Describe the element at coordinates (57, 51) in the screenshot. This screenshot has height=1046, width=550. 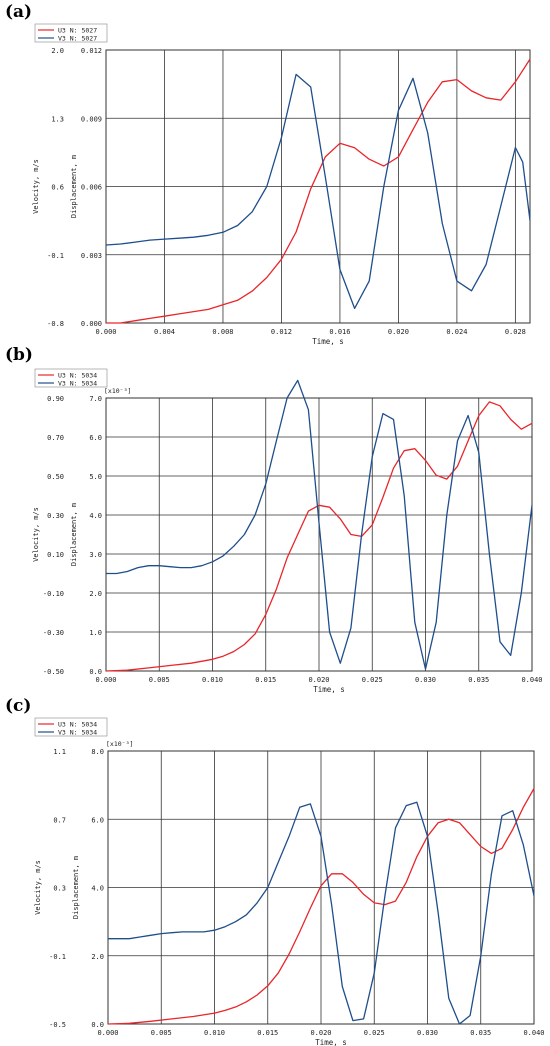
I see `left-y-tick-label: 2.0` at that location.